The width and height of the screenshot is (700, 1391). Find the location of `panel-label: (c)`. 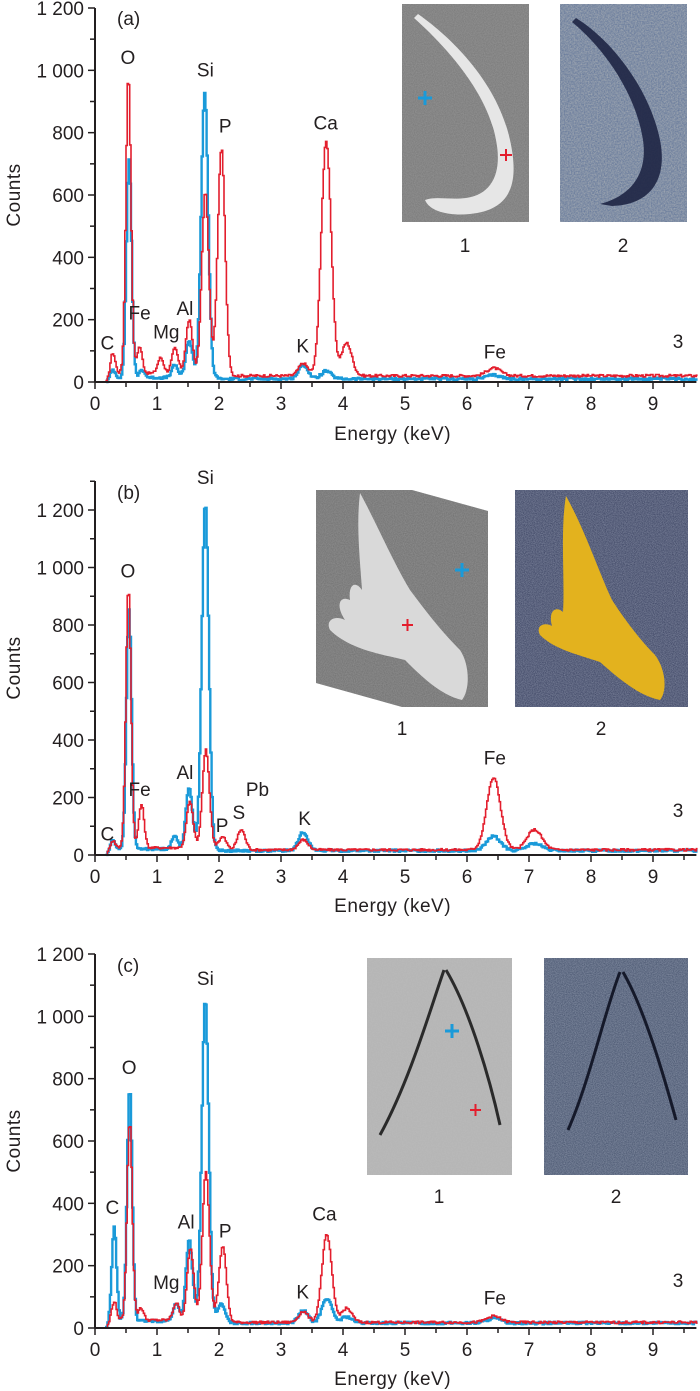

panel-label: (c) is located at coordinates (128, 966).